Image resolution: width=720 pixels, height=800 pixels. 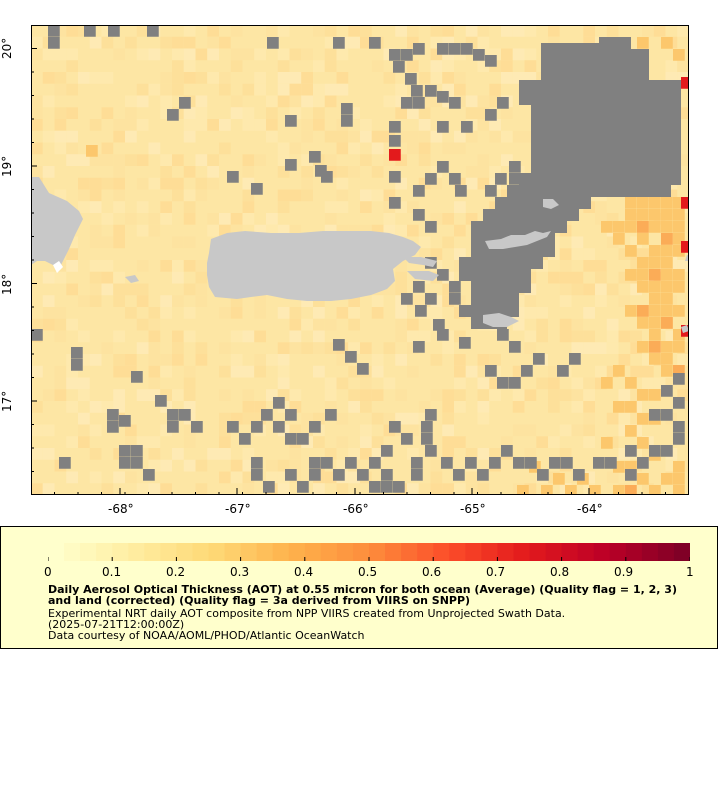 What do you see at coordinates (690, 572) in the screenshot?
I see `colorbar-tick-1: 1` at bounding box center [690, 572].